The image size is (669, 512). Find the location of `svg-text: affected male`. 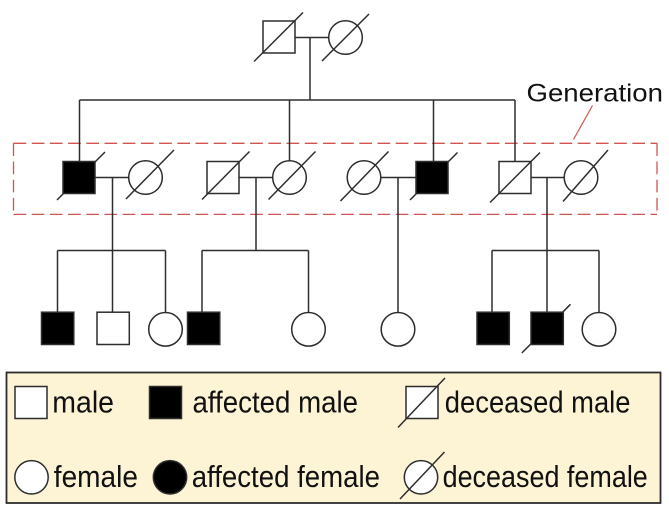

svg-text: affected male is located at coordinates (276, 401).